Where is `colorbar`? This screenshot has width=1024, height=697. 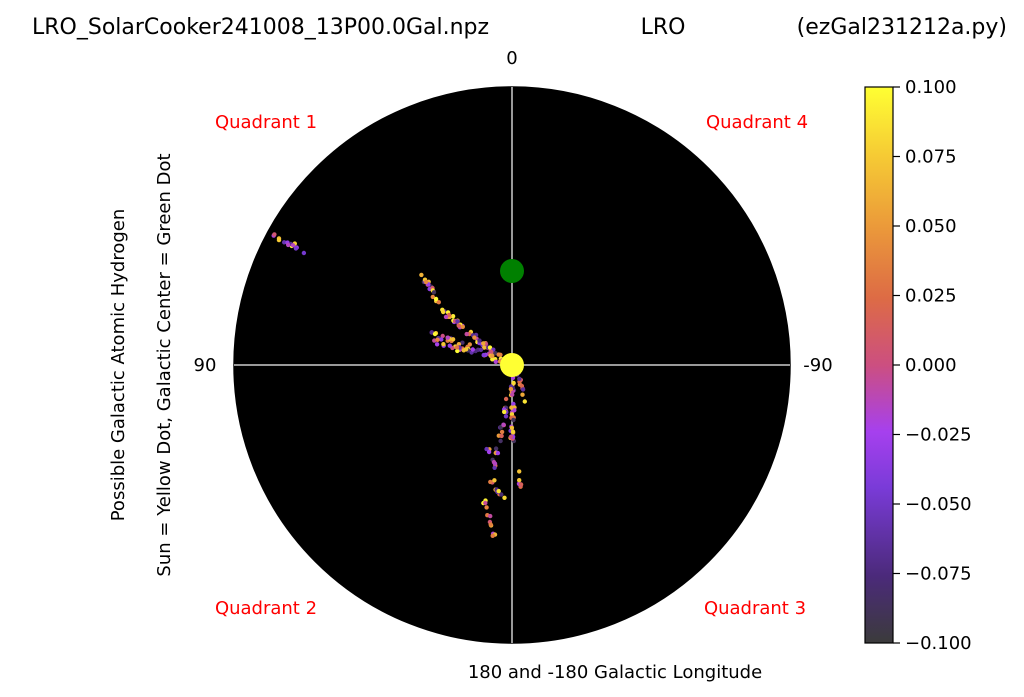 colorbar is located at coordinates (879, 365).